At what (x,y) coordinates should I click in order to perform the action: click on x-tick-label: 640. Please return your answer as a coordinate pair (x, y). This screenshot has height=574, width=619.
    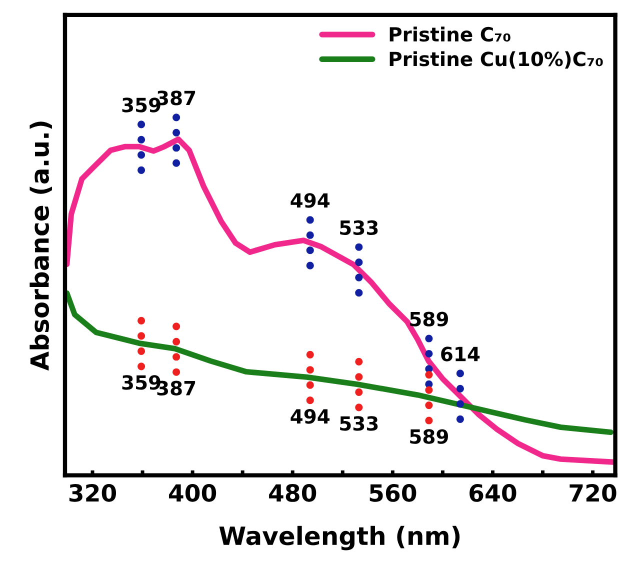
    Looking at the image, I should click on (493, 493).